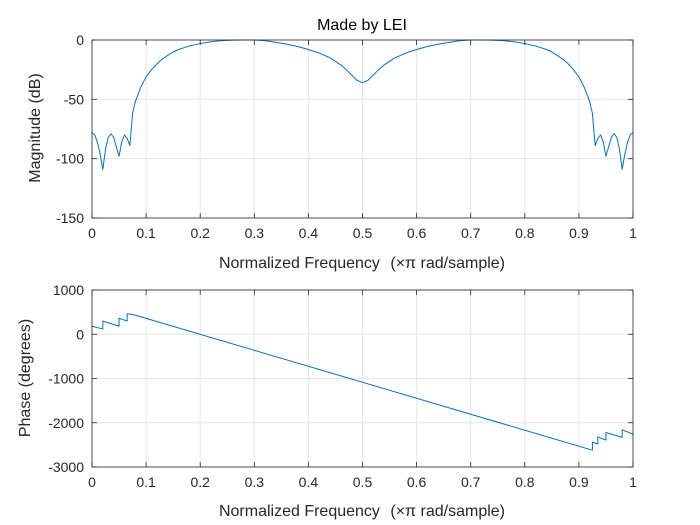 Image resolution: width=700 pixels, height=525 pixels. I want to click on magnitude-x-axis-label-main: Normalized Frequency, so click(299, 263).